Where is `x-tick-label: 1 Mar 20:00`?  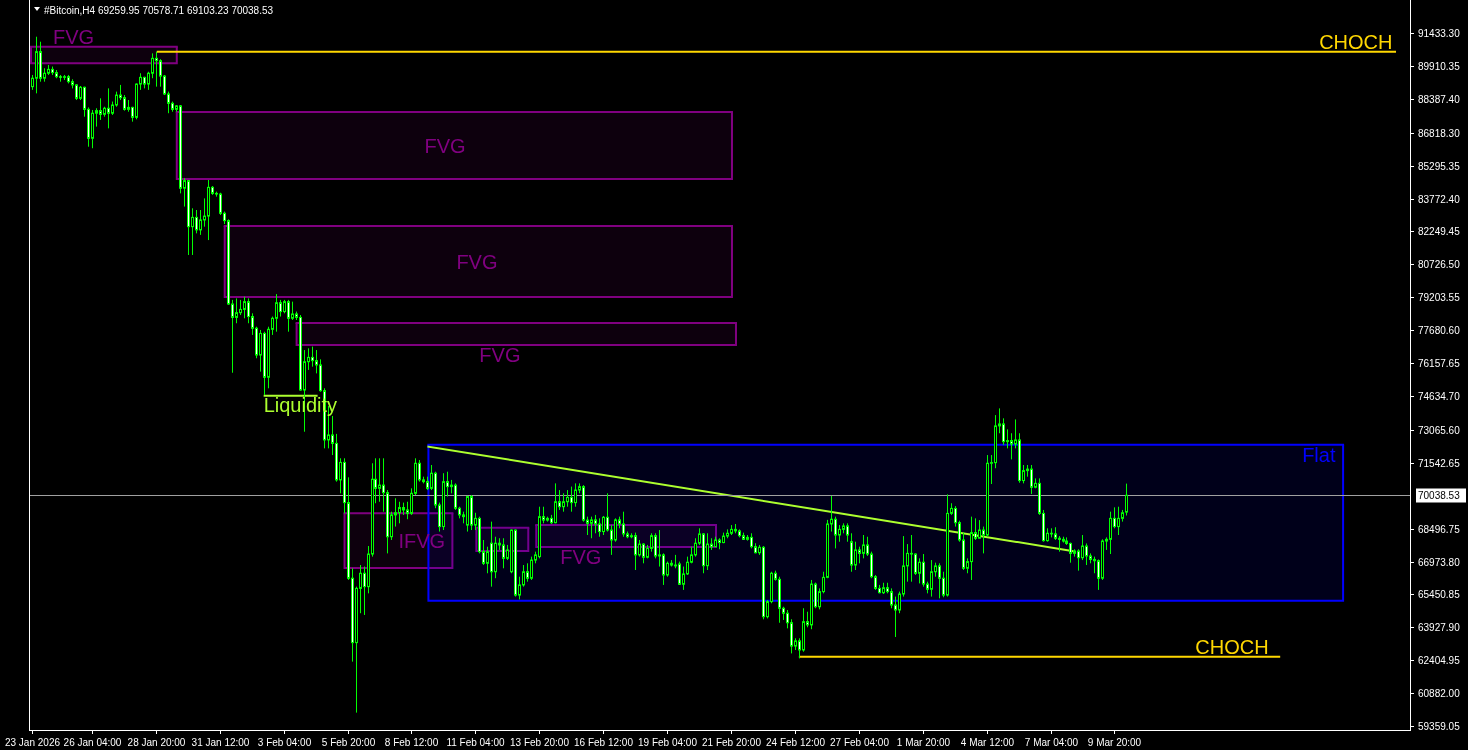
x-tick-label: 1 Mar 20:00 is located at coordinates (923, 742).